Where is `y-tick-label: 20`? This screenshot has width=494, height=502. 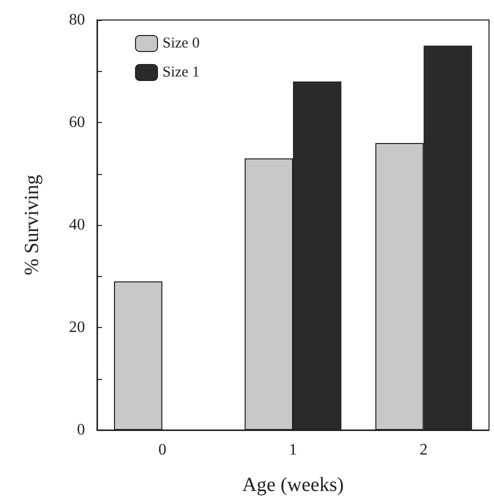 y-tick-label: 20 is located at coordinates (77, 327).